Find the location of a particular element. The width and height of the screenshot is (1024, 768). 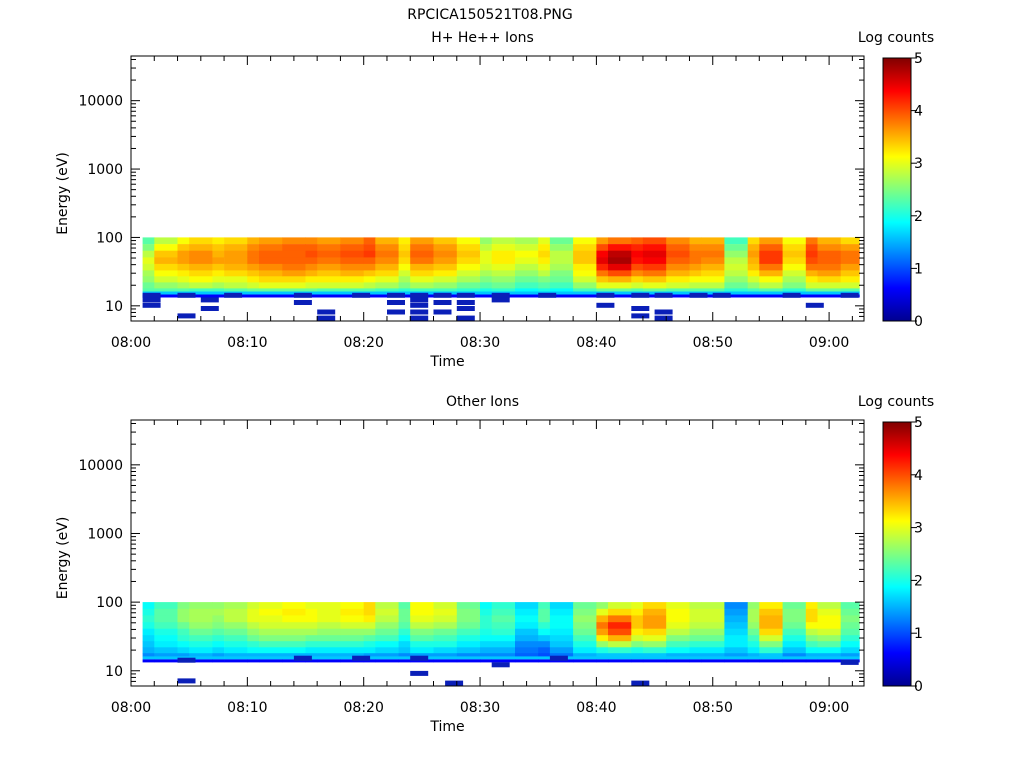

y-tick-label: 100 is located at coordinates (109, 603).